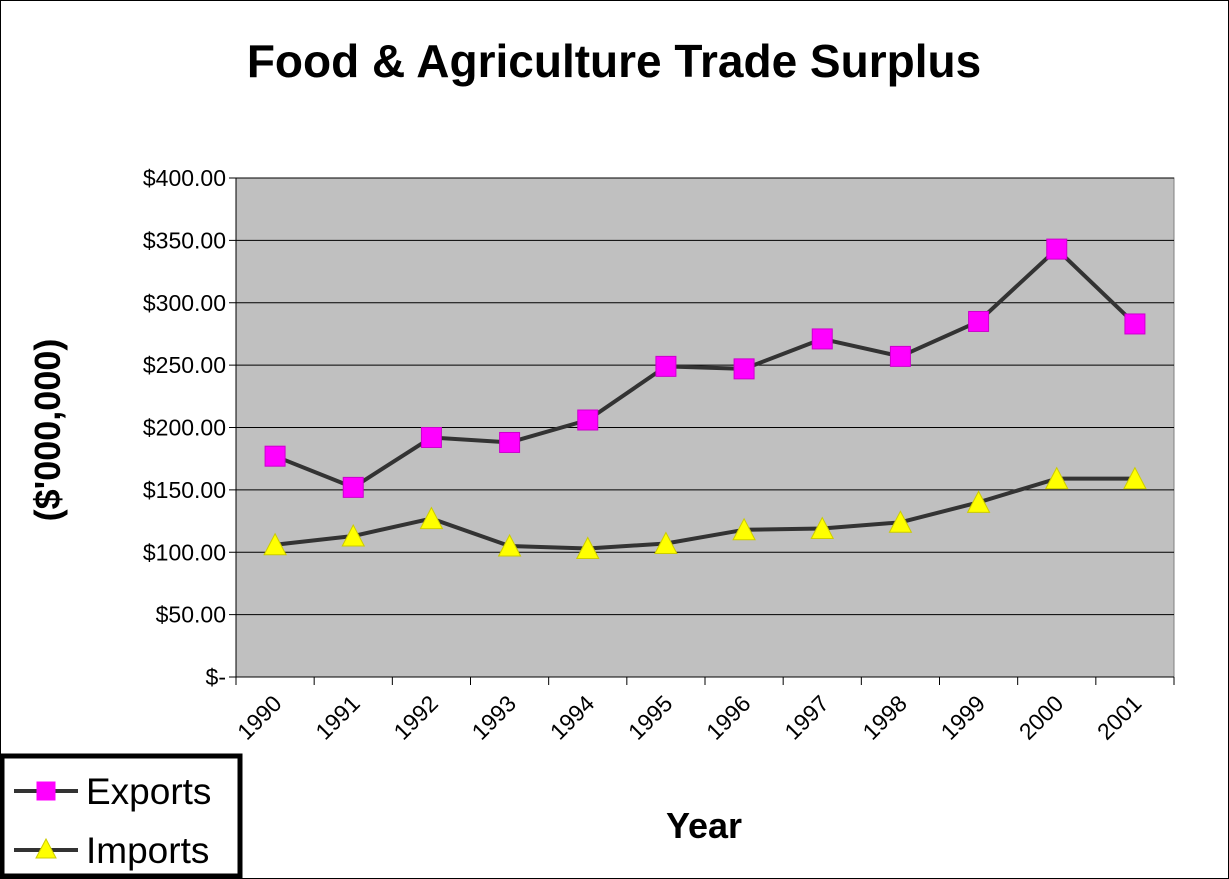 This screenshot has width=1229, height=879. What do you see at coordinates (191, 615) in the screenshot?
I see `y-tick-label: $50.00` at bounding box center [191, 615].